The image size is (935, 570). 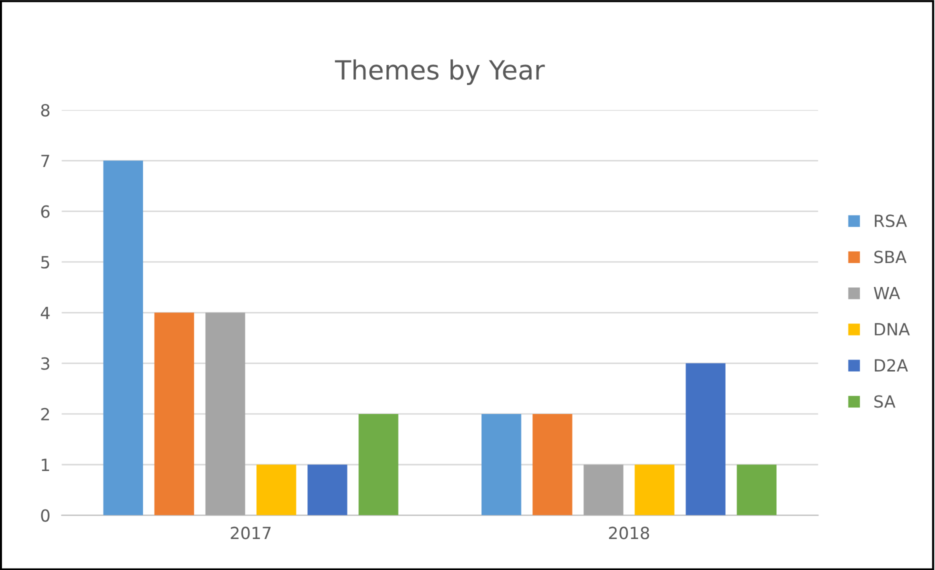 What do you see at coordinates (45, 363) in the screenshot?
I see `y-tick-label: 3` at bounding box center [45, 363].